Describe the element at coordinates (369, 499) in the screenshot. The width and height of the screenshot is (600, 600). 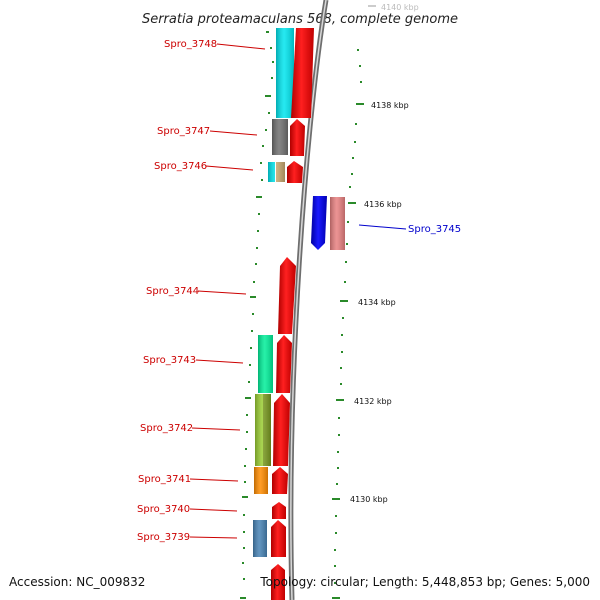
I see `scale-label-4130: 4130 kbp` at that location.